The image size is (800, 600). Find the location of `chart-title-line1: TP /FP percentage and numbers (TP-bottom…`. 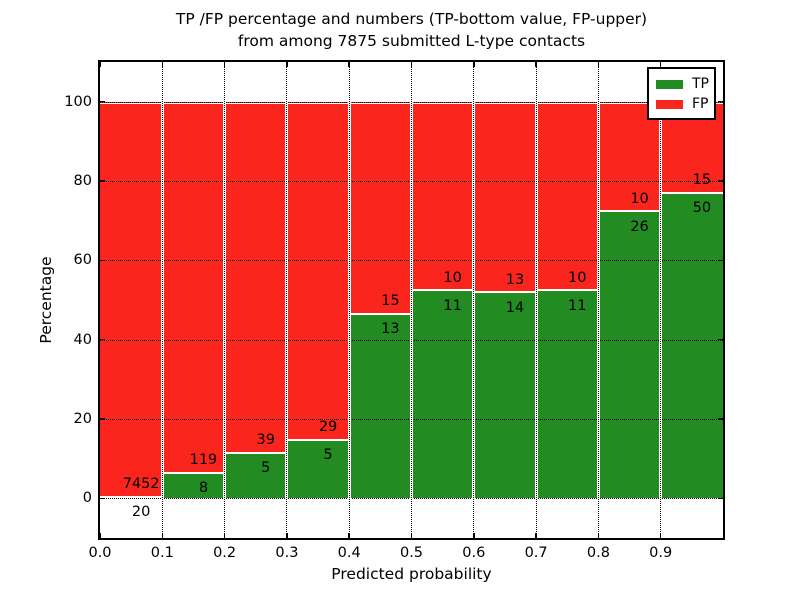

chart-title-line1: TP /FP percentage and numbers (TP-bottom… is located at coordinates (411, 19).